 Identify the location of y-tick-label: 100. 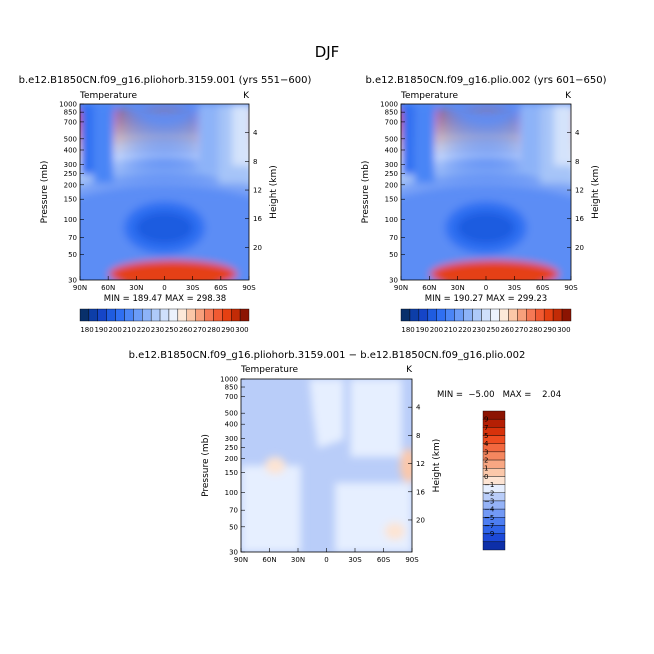
(70, 220).